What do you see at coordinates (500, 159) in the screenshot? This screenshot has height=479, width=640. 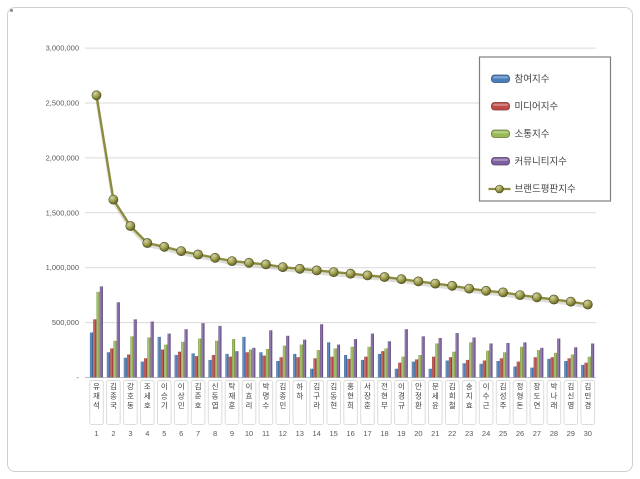 I see `legend-swatch-highlight` at bounding box center [500, 159].